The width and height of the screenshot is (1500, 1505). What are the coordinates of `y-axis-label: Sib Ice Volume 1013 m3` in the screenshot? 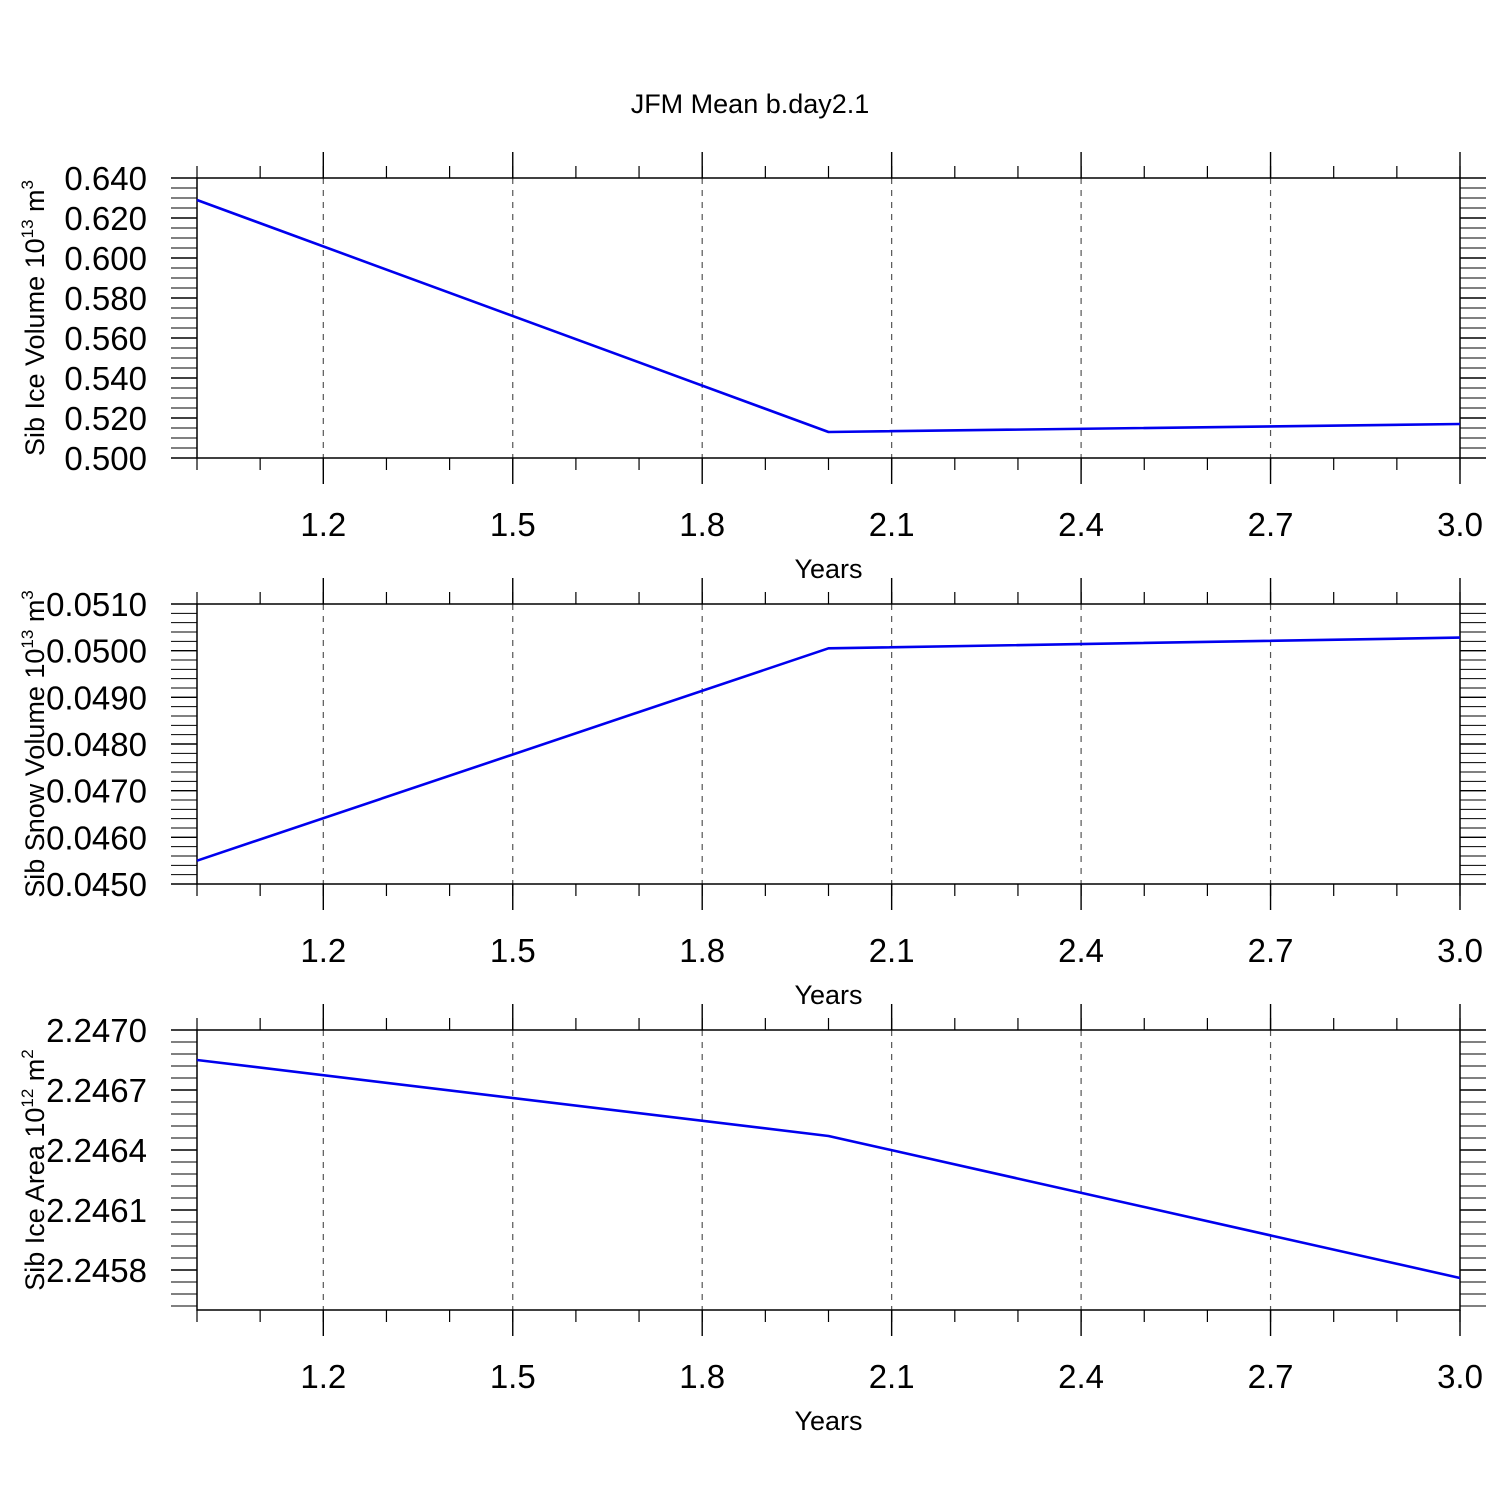 It's located at (34, 318).